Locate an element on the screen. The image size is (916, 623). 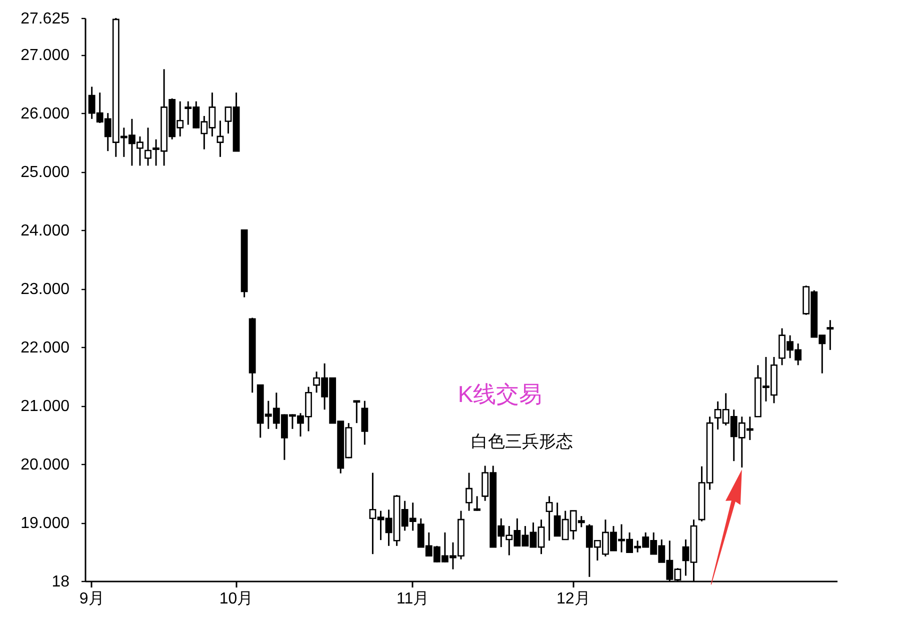
y-tick-label: 25.000 is located at coordinates (45, 173).